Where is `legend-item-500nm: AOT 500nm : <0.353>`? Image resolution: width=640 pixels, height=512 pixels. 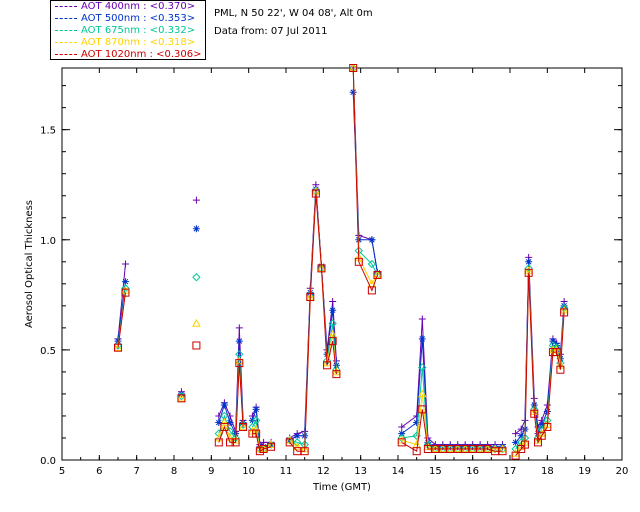 legend-item-500nm: AOT 500nm : <0.353> is located at coordinates (125, 19).